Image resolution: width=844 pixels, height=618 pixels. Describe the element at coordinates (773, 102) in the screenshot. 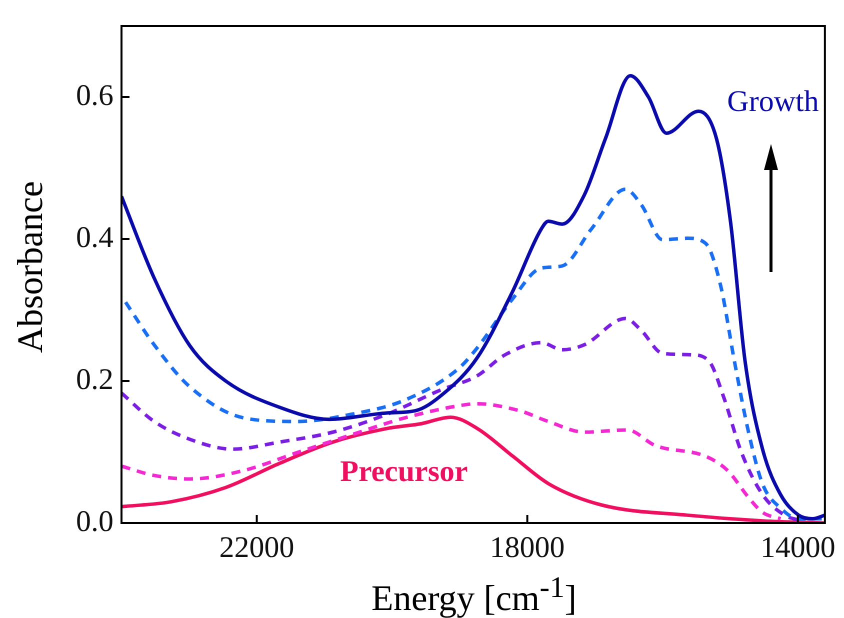

I see `annotation: Growth` at that location.